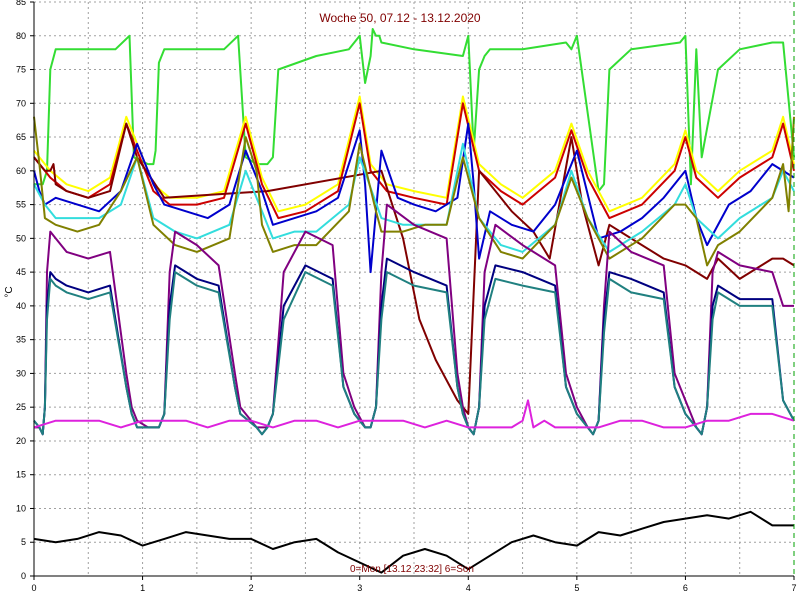 The height and width of the screenshot is (600, 800). What do you see at coordinates (23, 542) in the screenshot?
I see `y-tick-label: 5` at bounding box center [23, 542].